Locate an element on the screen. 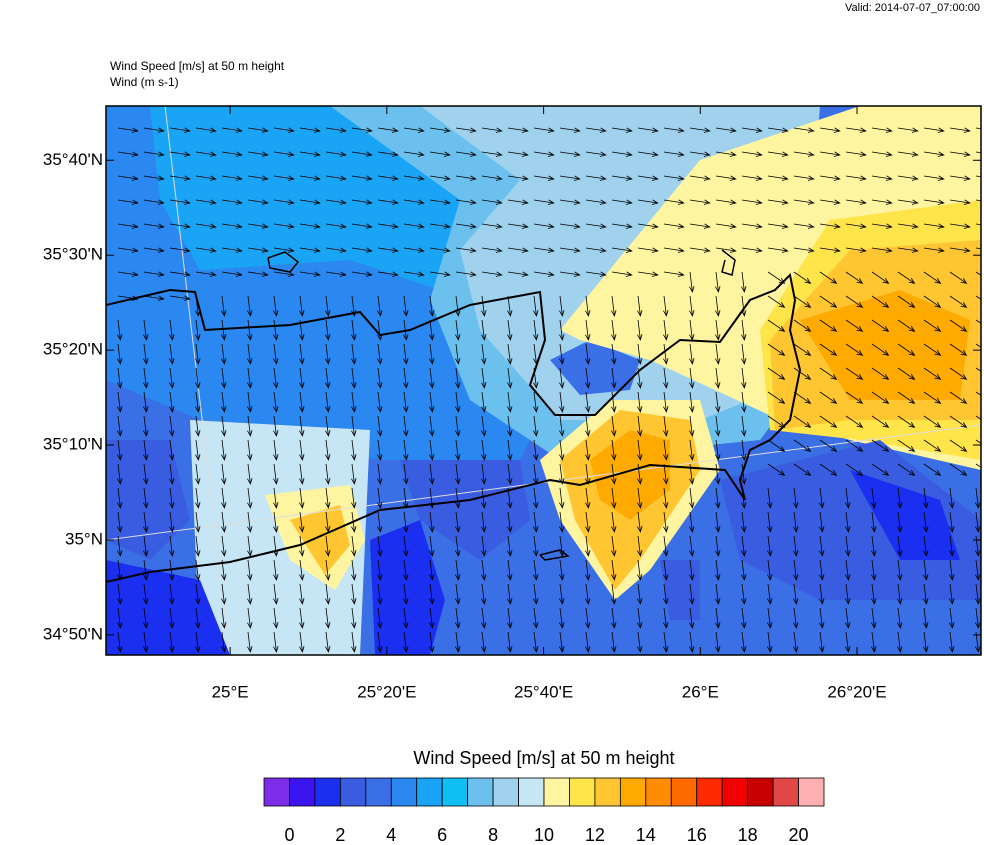  colorbar-label: 18 is located at coordinates (748, 835).